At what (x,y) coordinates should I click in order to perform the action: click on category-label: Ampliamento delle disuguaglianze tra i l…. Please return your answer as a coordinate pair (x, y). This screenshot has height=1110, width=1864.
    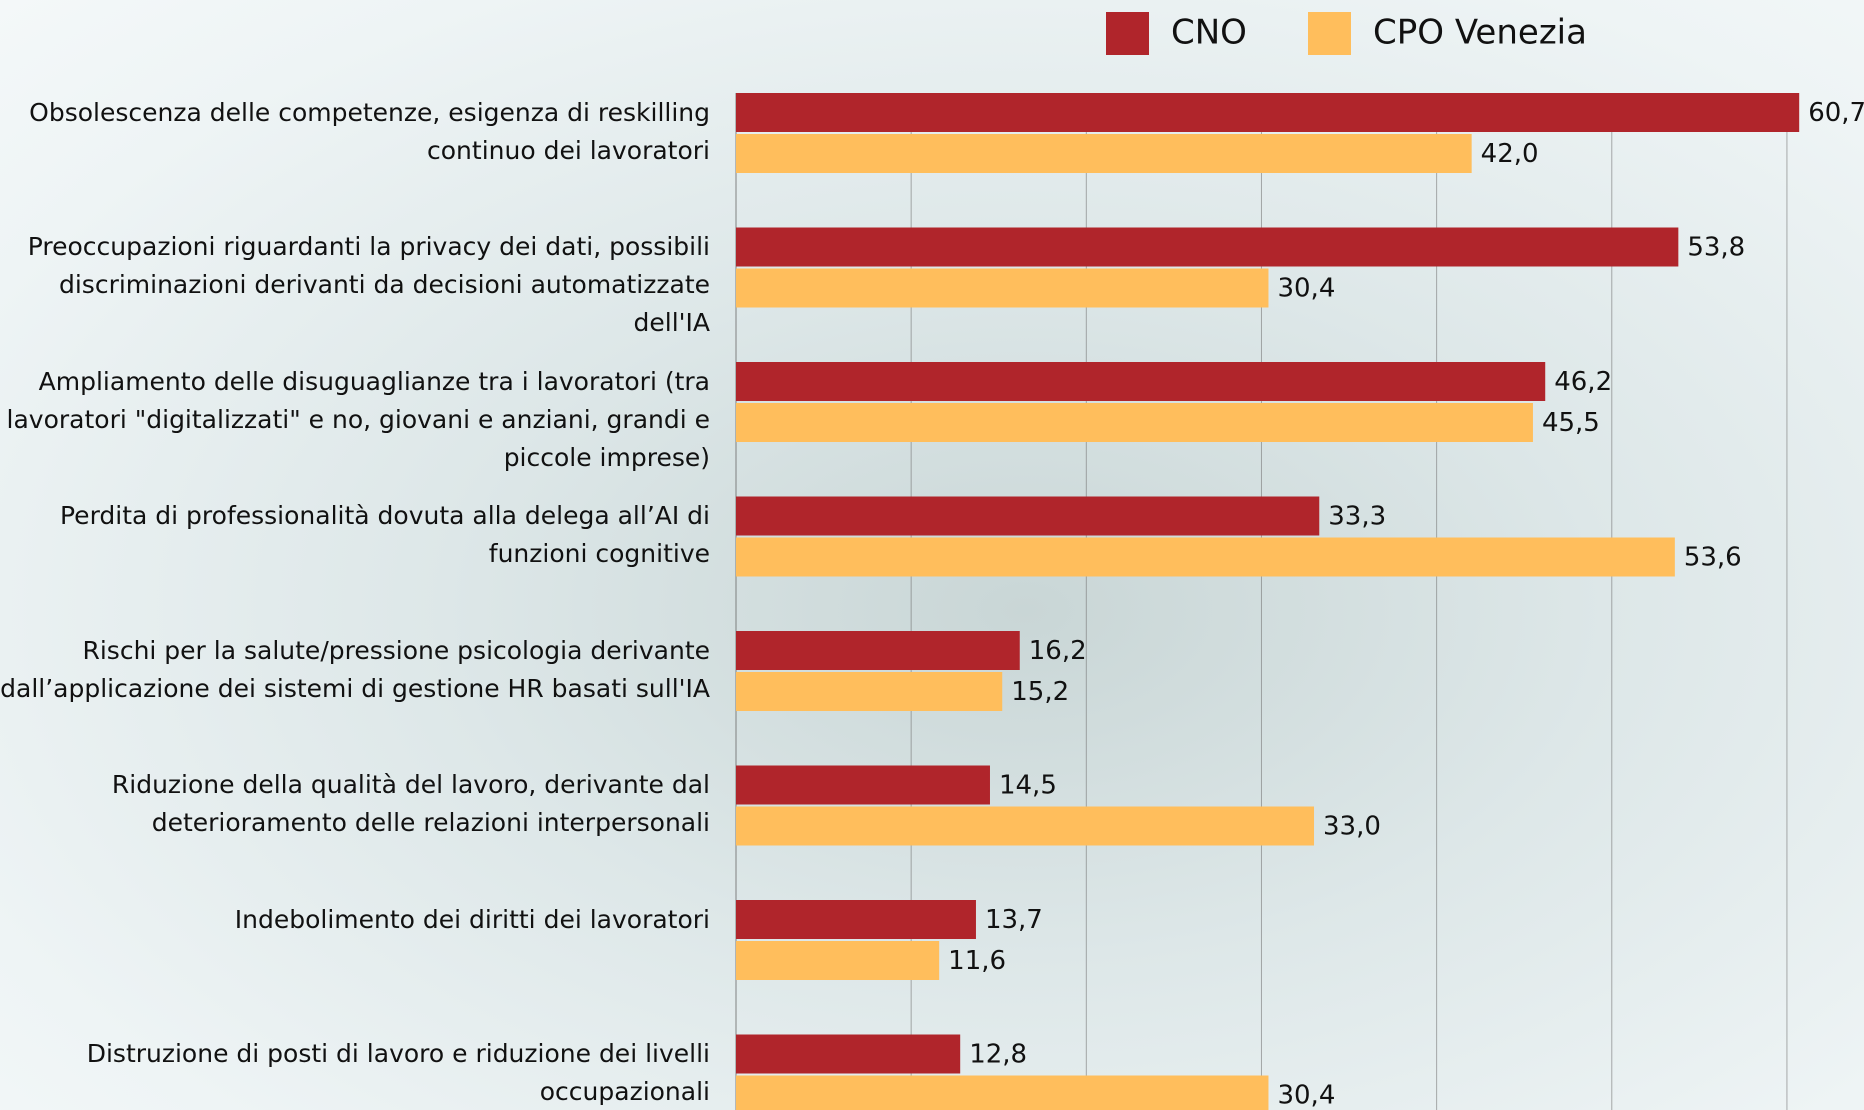
    Looking at the image, I should click on (358, 419).